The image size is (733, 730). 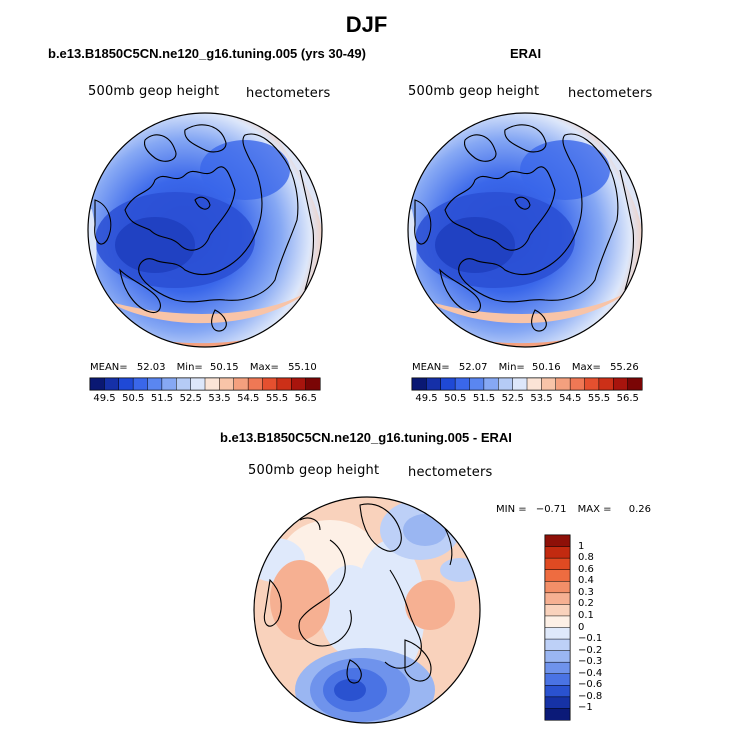 I want to click on model-variable-label: 500mb geop height, so click(x=154, y=91).